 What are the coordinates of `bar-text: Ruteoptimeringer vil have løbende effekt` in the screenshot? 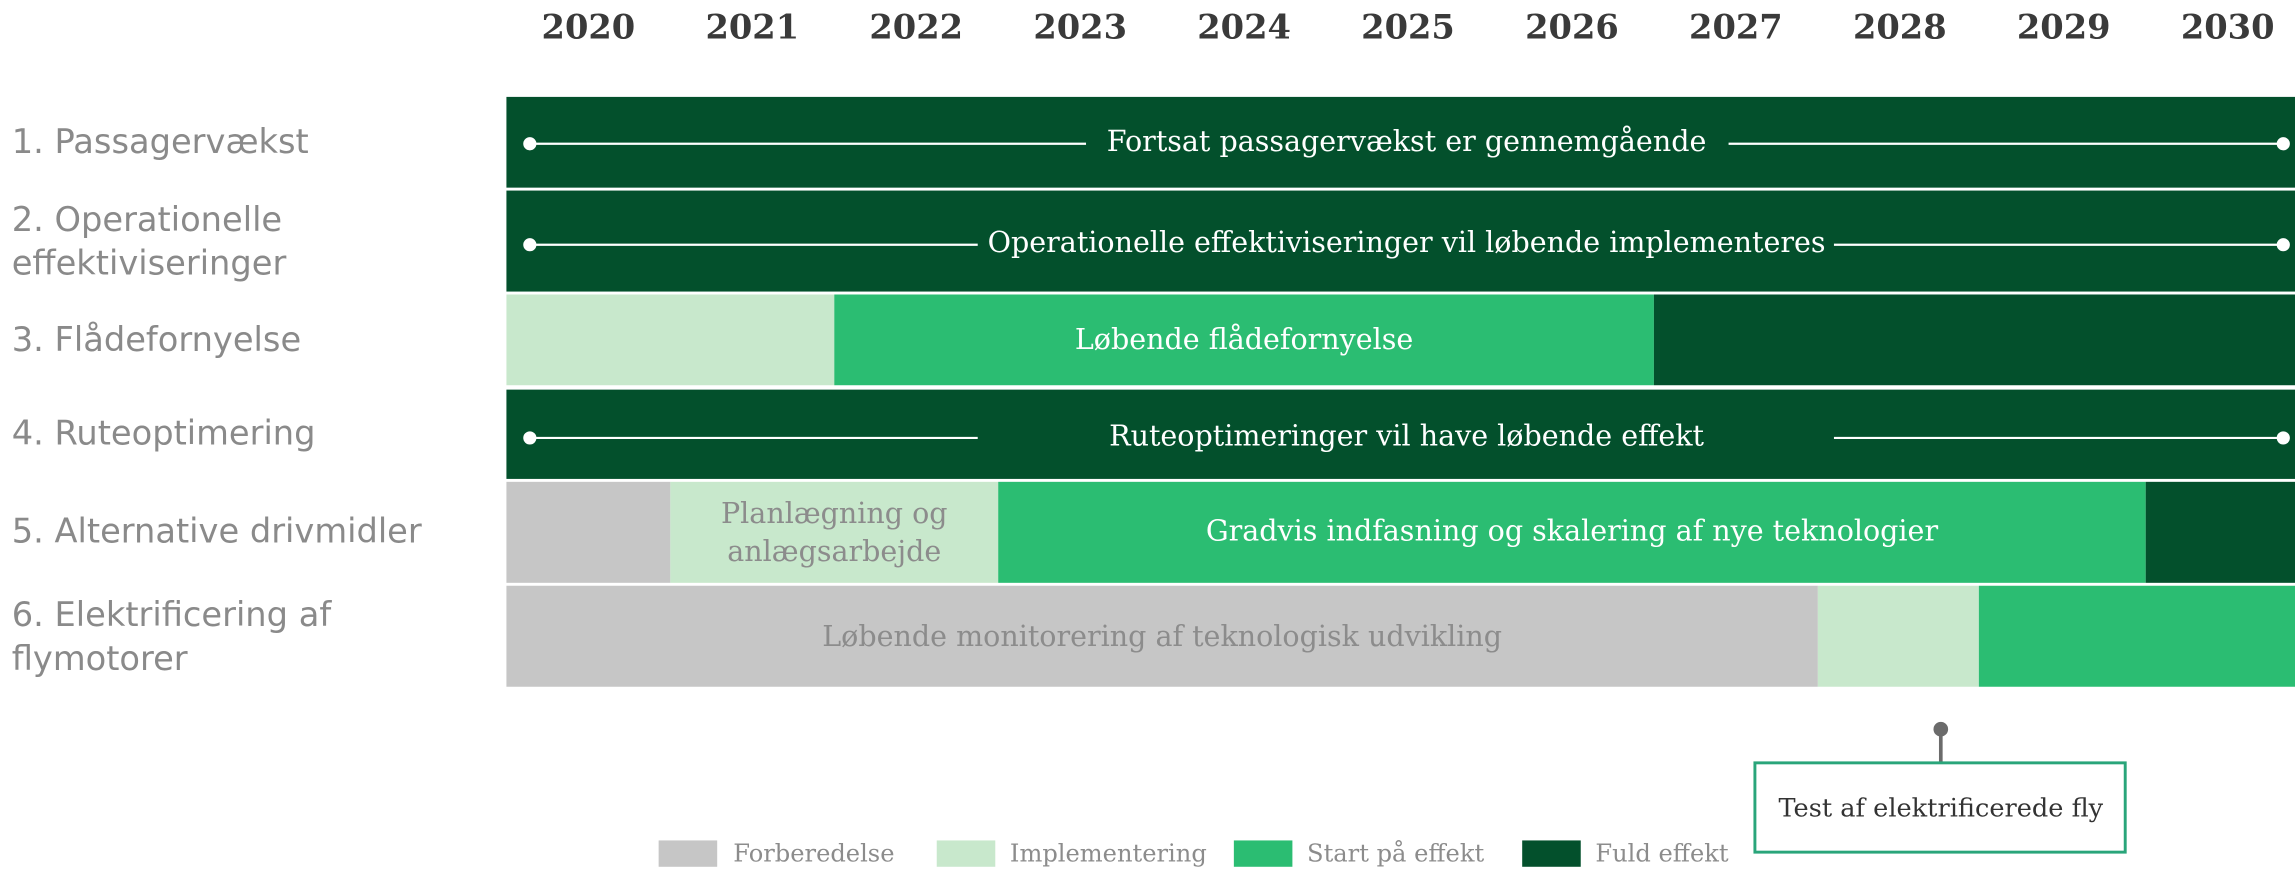 It's located at (1406, 435).